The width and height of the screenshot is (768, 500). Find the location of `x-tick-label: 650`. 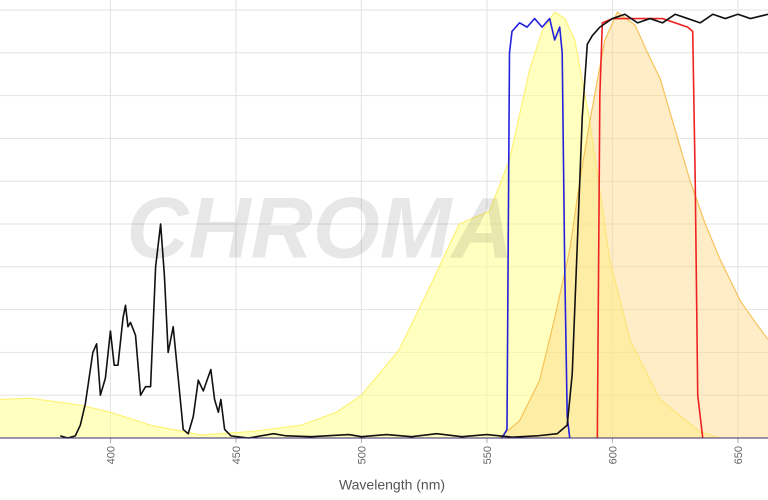

x-tick-label: 650 is located at coordinates (739, 455).